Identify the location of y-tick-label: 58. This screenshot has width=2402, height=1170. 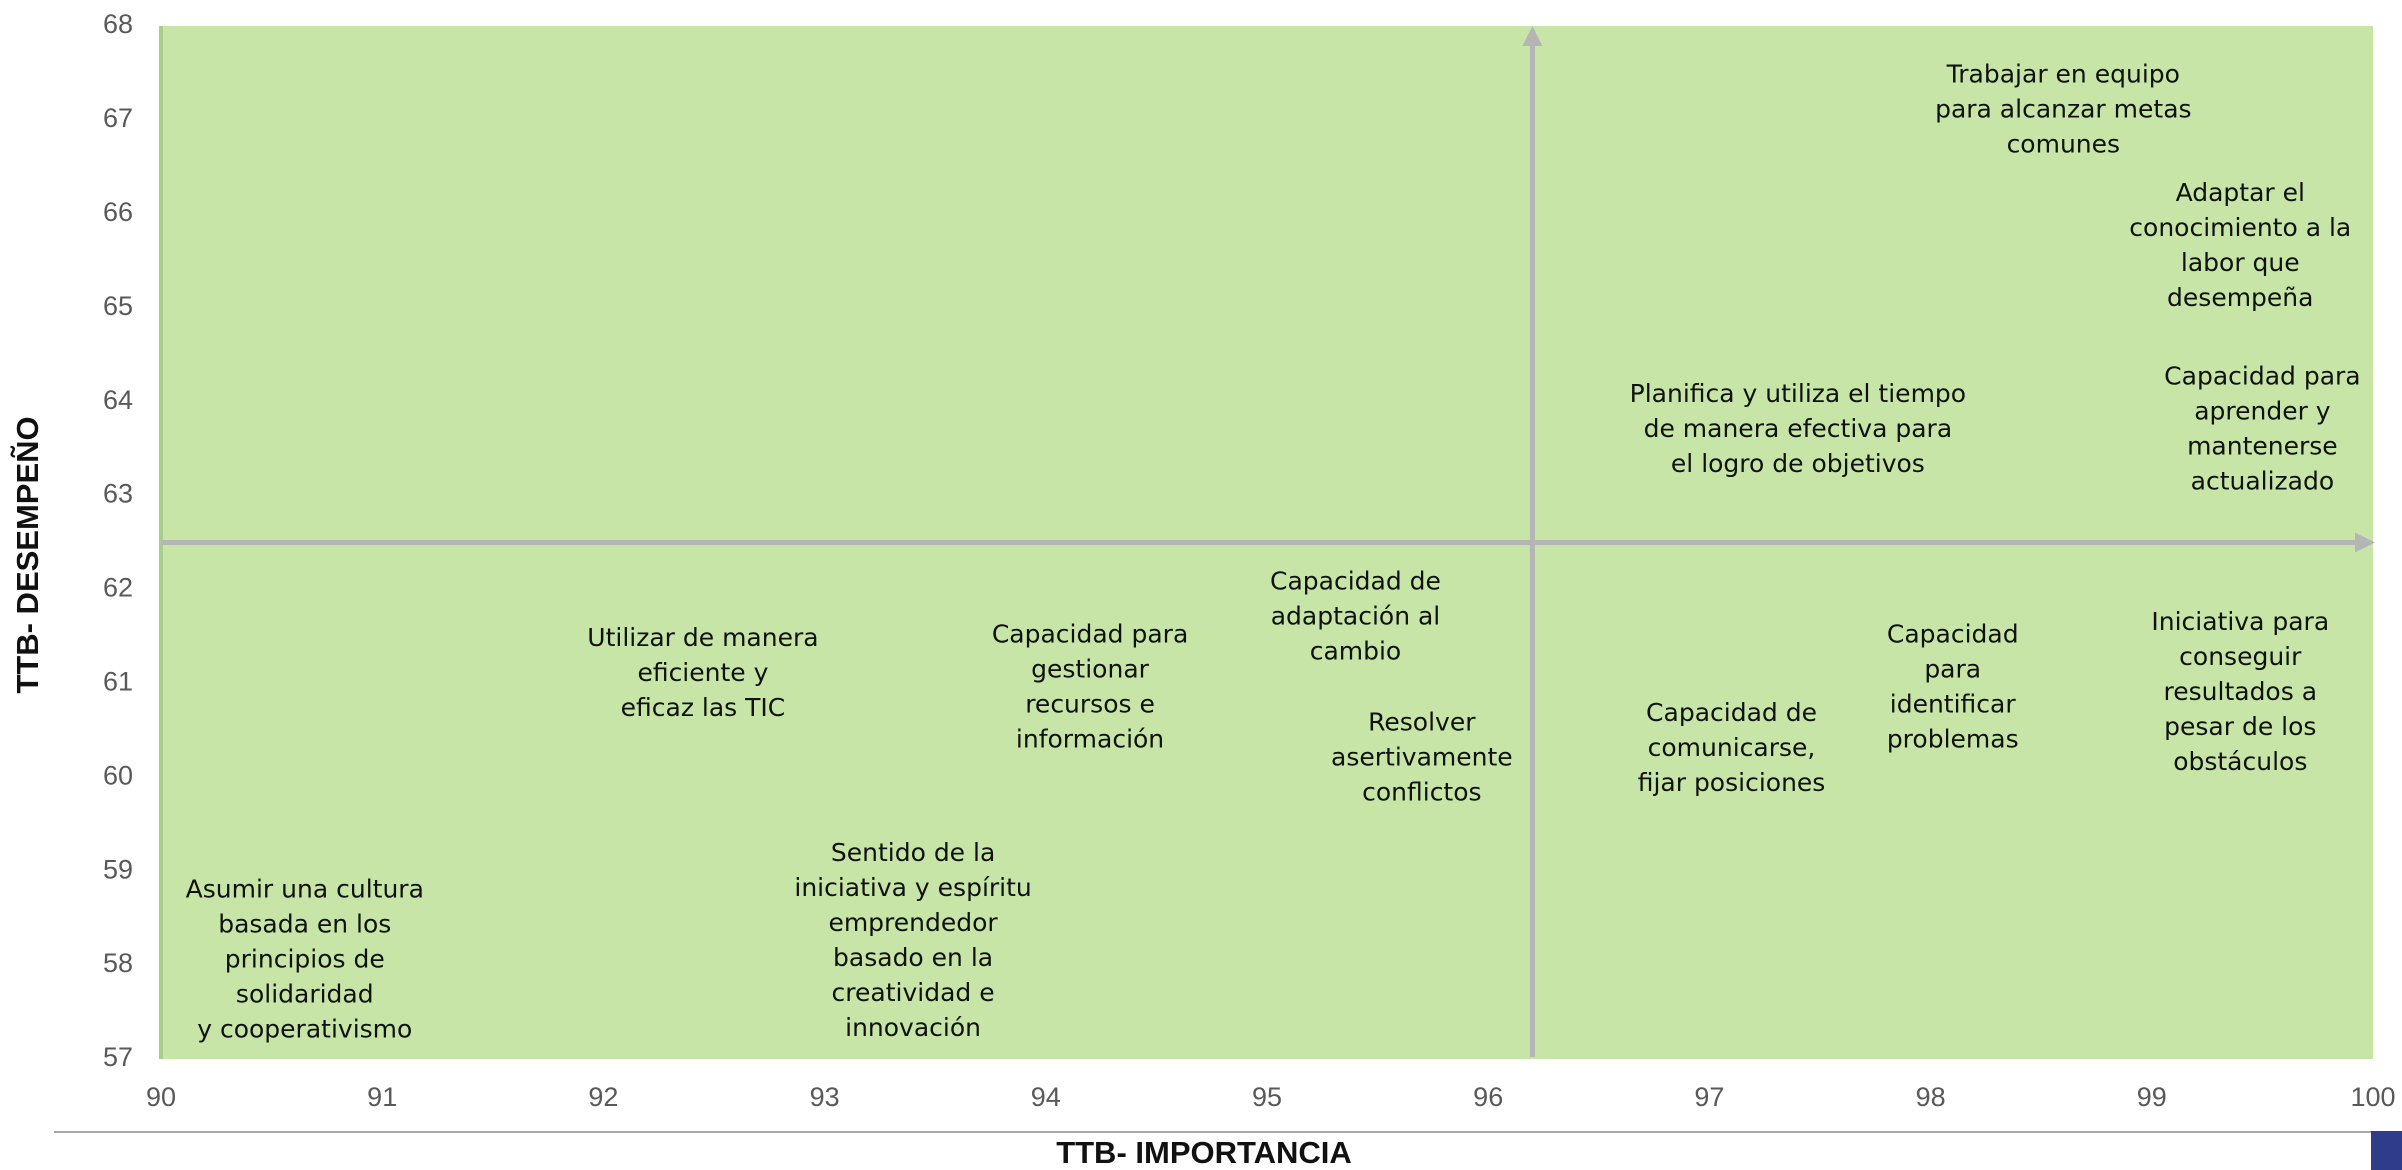
(118, 963).